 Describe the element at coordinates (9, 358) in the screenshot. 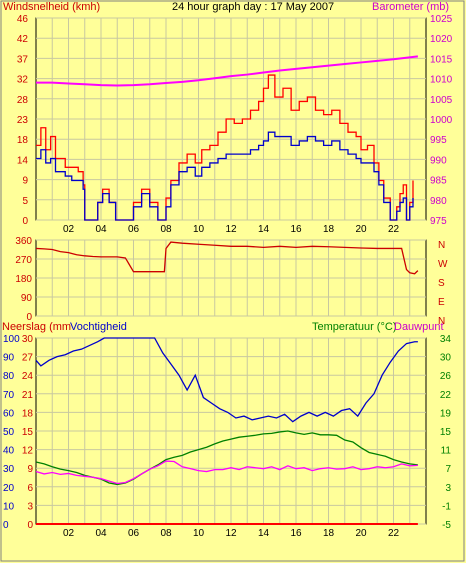

I see `humidity-tick-label: 90` at that location.